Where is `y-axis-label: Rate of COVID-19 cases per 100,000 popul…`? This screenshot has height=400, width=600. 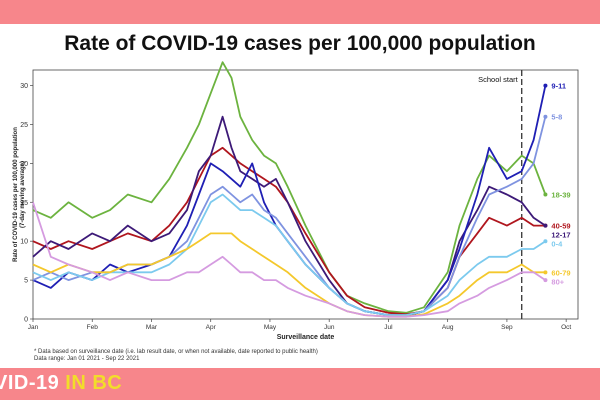 y-axis-label: Rate of COVID-19 cases per 100,000 popul… is located at coordinates (16, 194).